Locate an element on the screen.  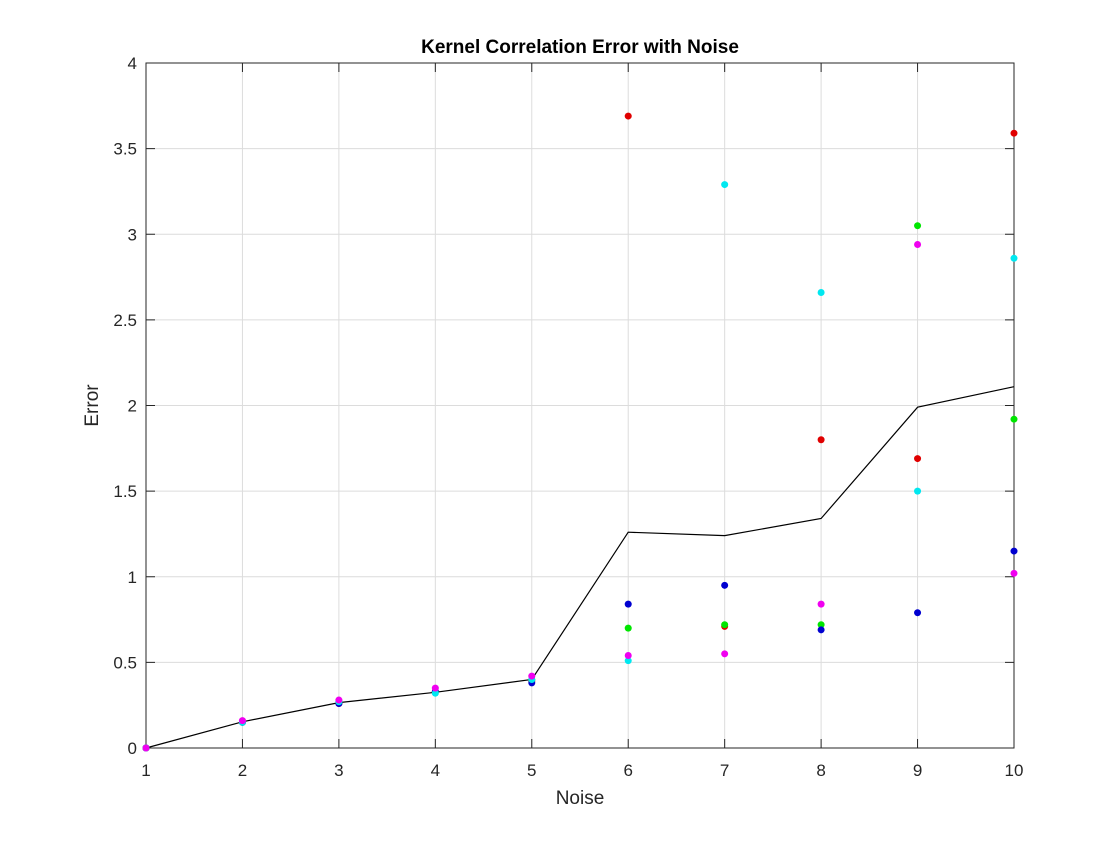
x-tick-label: 6 is located at coordinates (627, 770).